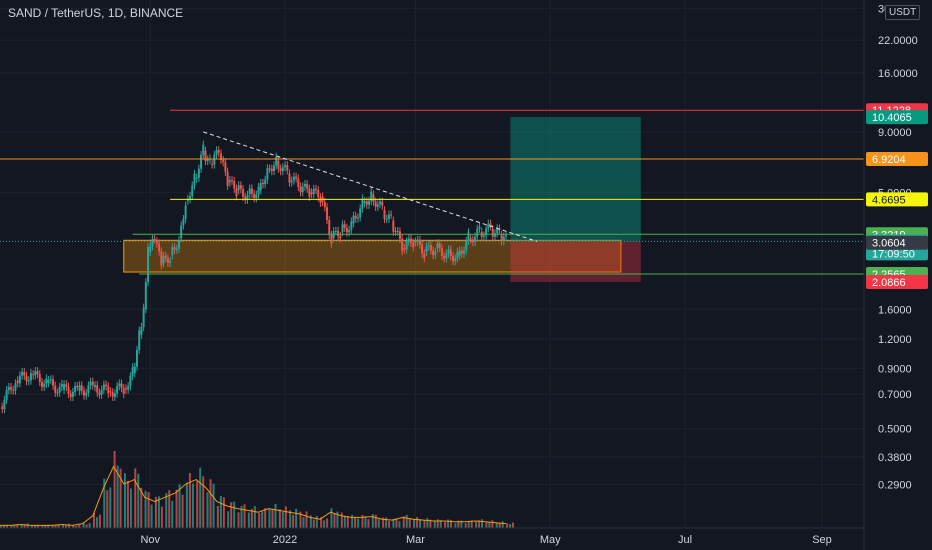 This screenshot has width=932, height=550. I want to click on price-tick-label: 1.6000, so click(895, 310).